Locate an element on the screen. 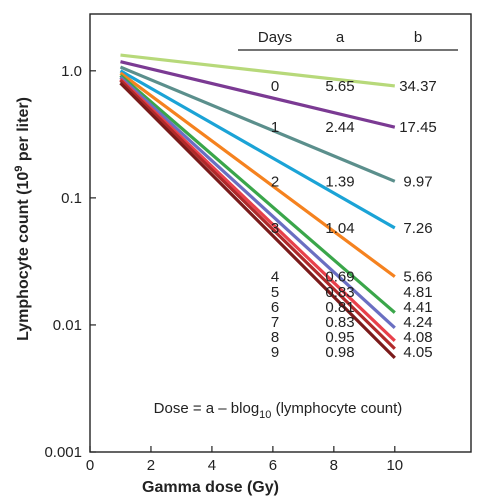 This screenshot has height=500, width=491. table-cell-b: 5.66 is located at coordinates (417, 277).